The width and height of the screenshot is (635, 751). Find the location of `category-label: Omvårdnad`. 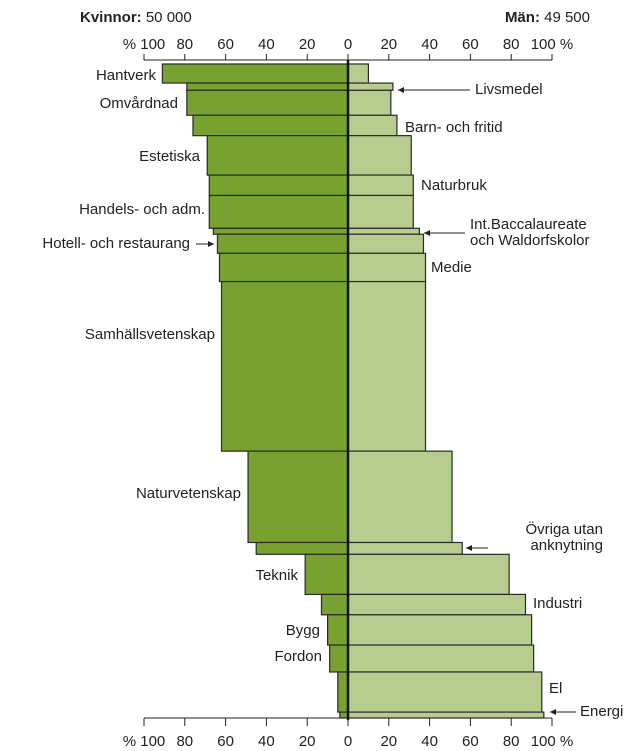

category-label: Omvårdnad is located at coordinates (139, 103).